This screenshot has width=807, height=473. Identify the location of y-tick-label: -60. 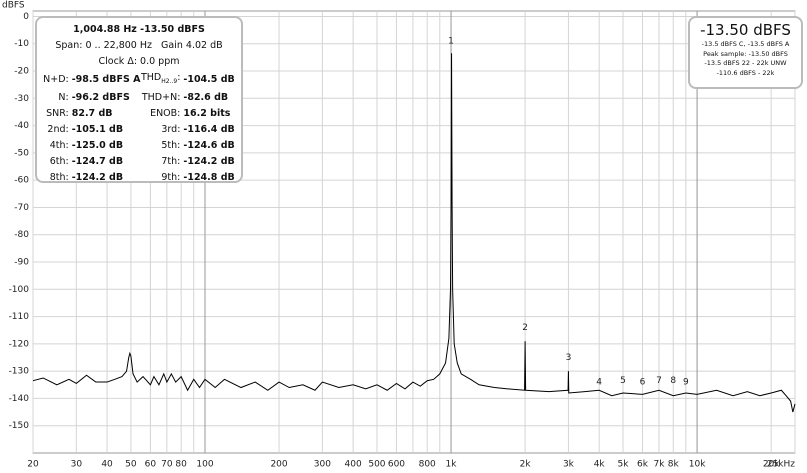
(21, 181).